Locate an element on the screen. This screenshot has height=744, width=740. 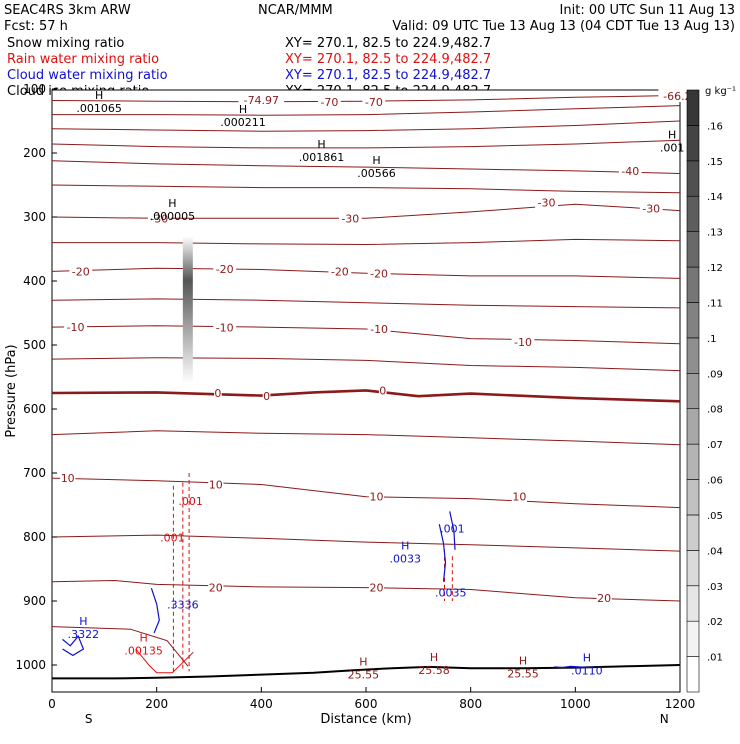
extrema-value: .3322 is located at coordinates (84, 634).